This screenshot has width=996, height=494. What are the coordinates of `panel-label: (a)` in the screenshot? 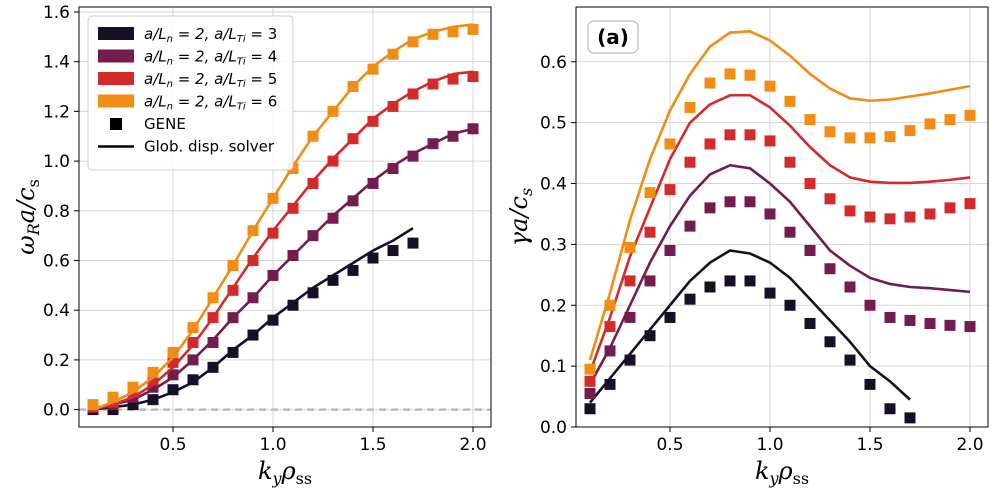 It's located at (613, 37).